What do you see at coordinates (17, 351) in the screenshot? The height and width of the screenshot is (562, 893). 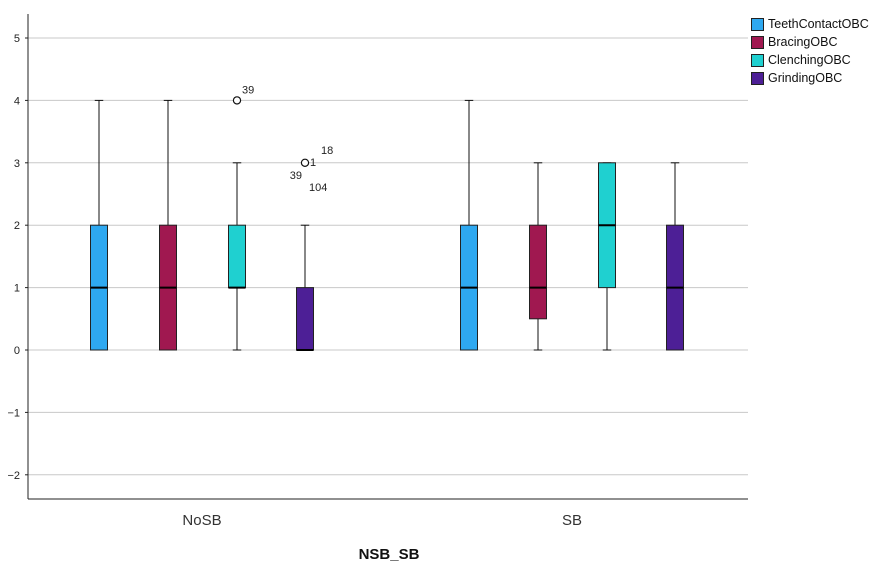 I see `y-tick-label: 0` at bounding box center [17, 351].